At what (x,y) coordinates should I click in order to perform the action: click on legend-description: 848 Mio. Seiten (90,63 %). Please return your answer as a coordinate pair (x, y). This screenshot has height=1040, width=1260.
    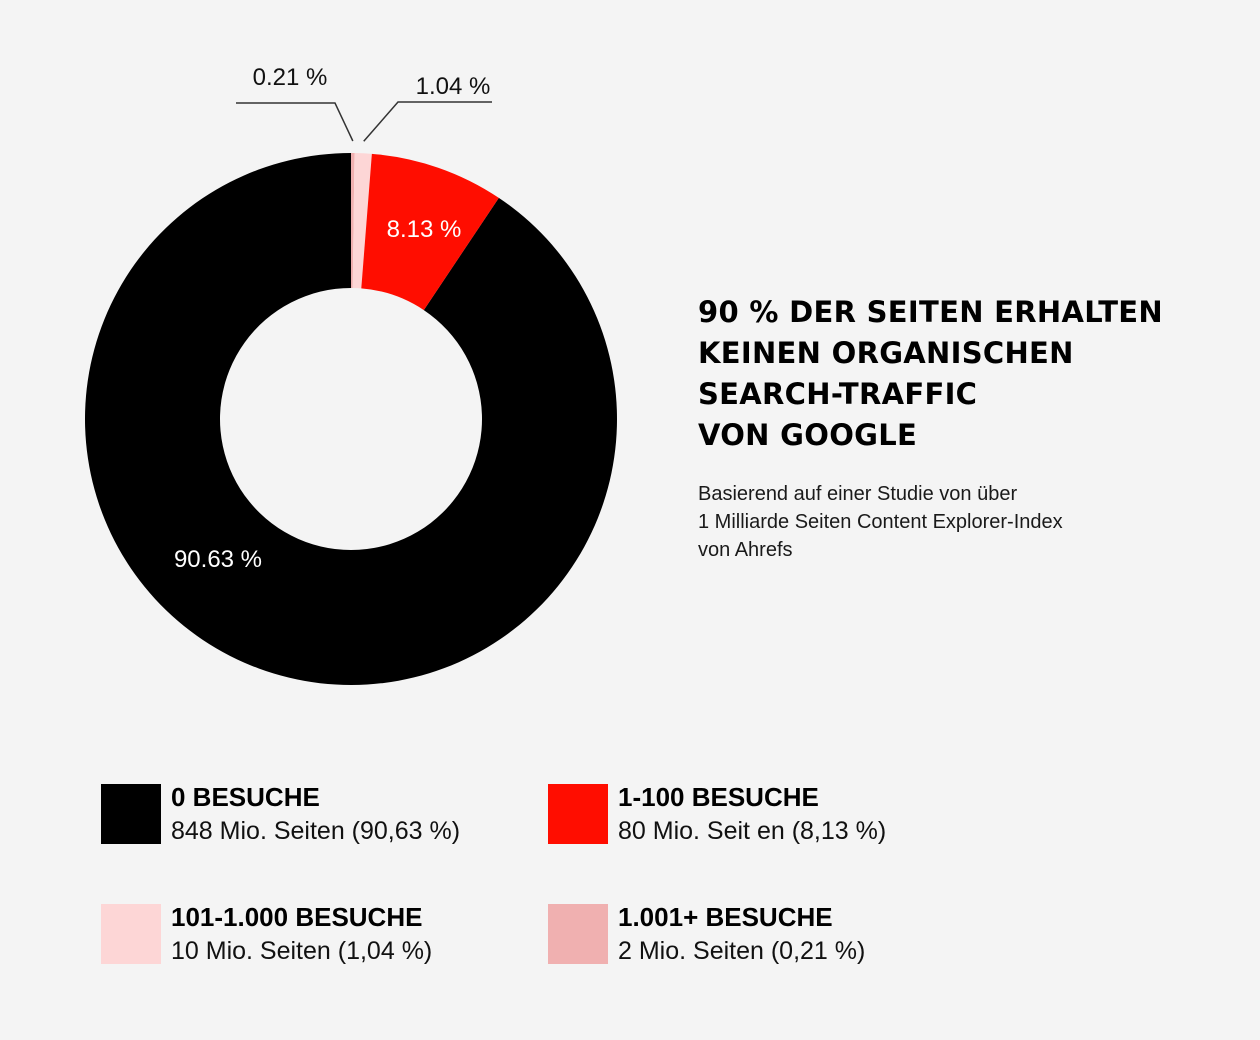
    Looking at the image, I should click on (316, 831).